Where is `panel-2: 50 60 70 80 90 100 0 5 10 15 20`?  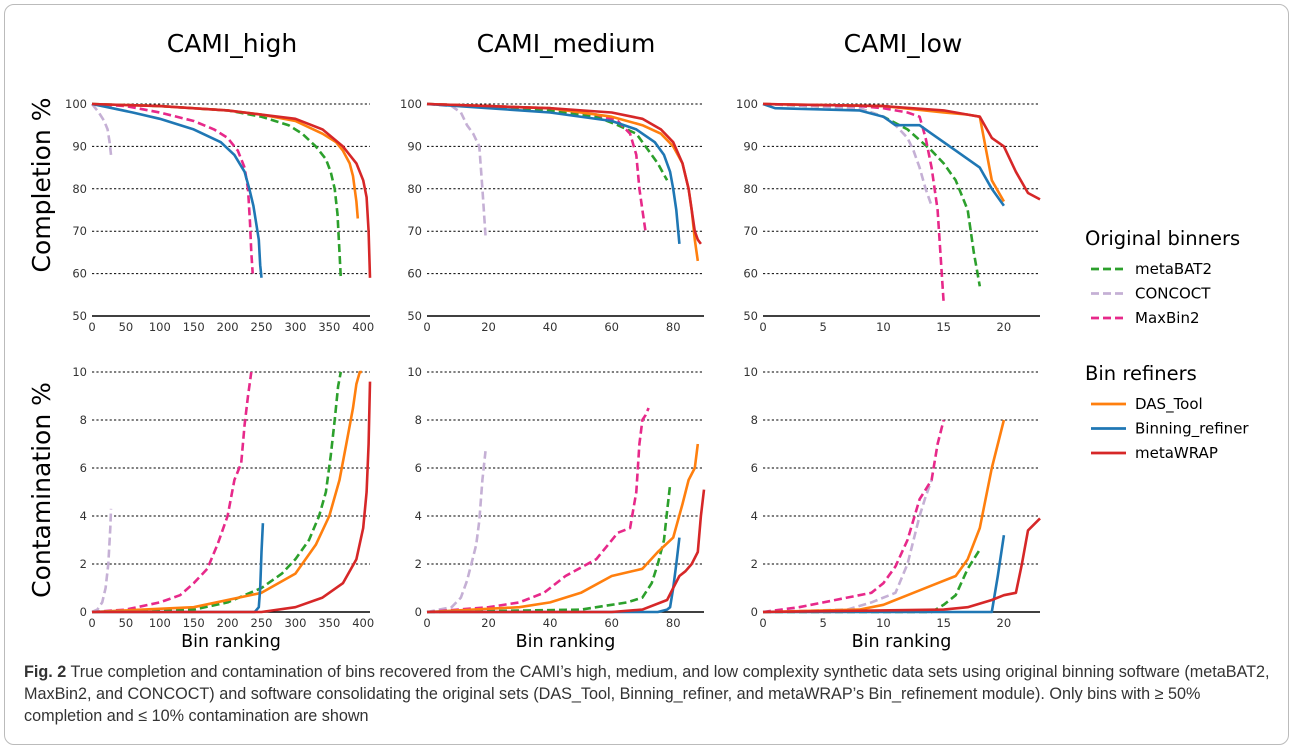
panel-2: 50 60 70 80 90 100 0 5 10 15 20 is located at coordinates (888, 215).